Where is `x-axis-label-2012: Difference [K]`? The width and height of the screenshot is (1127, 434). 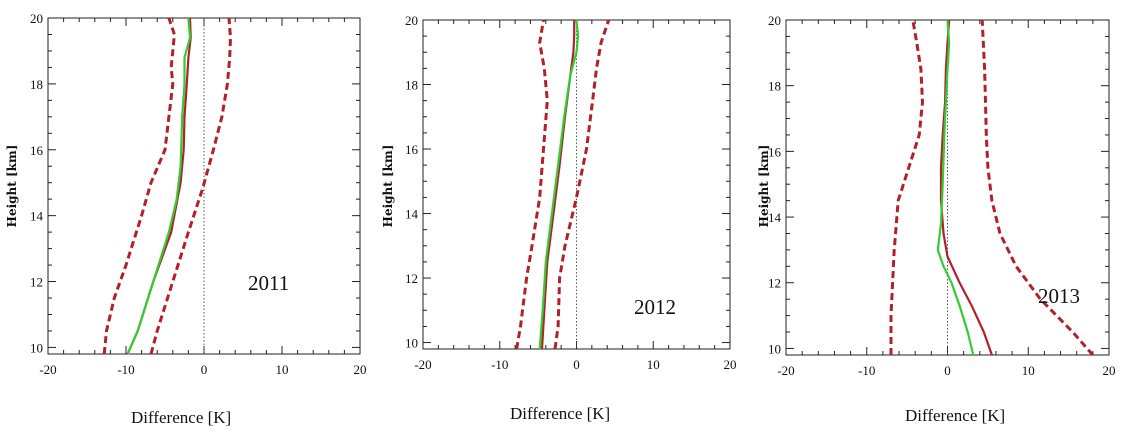
x-axis-label-2012: Difference [K] is located at coordinates (560, 413).